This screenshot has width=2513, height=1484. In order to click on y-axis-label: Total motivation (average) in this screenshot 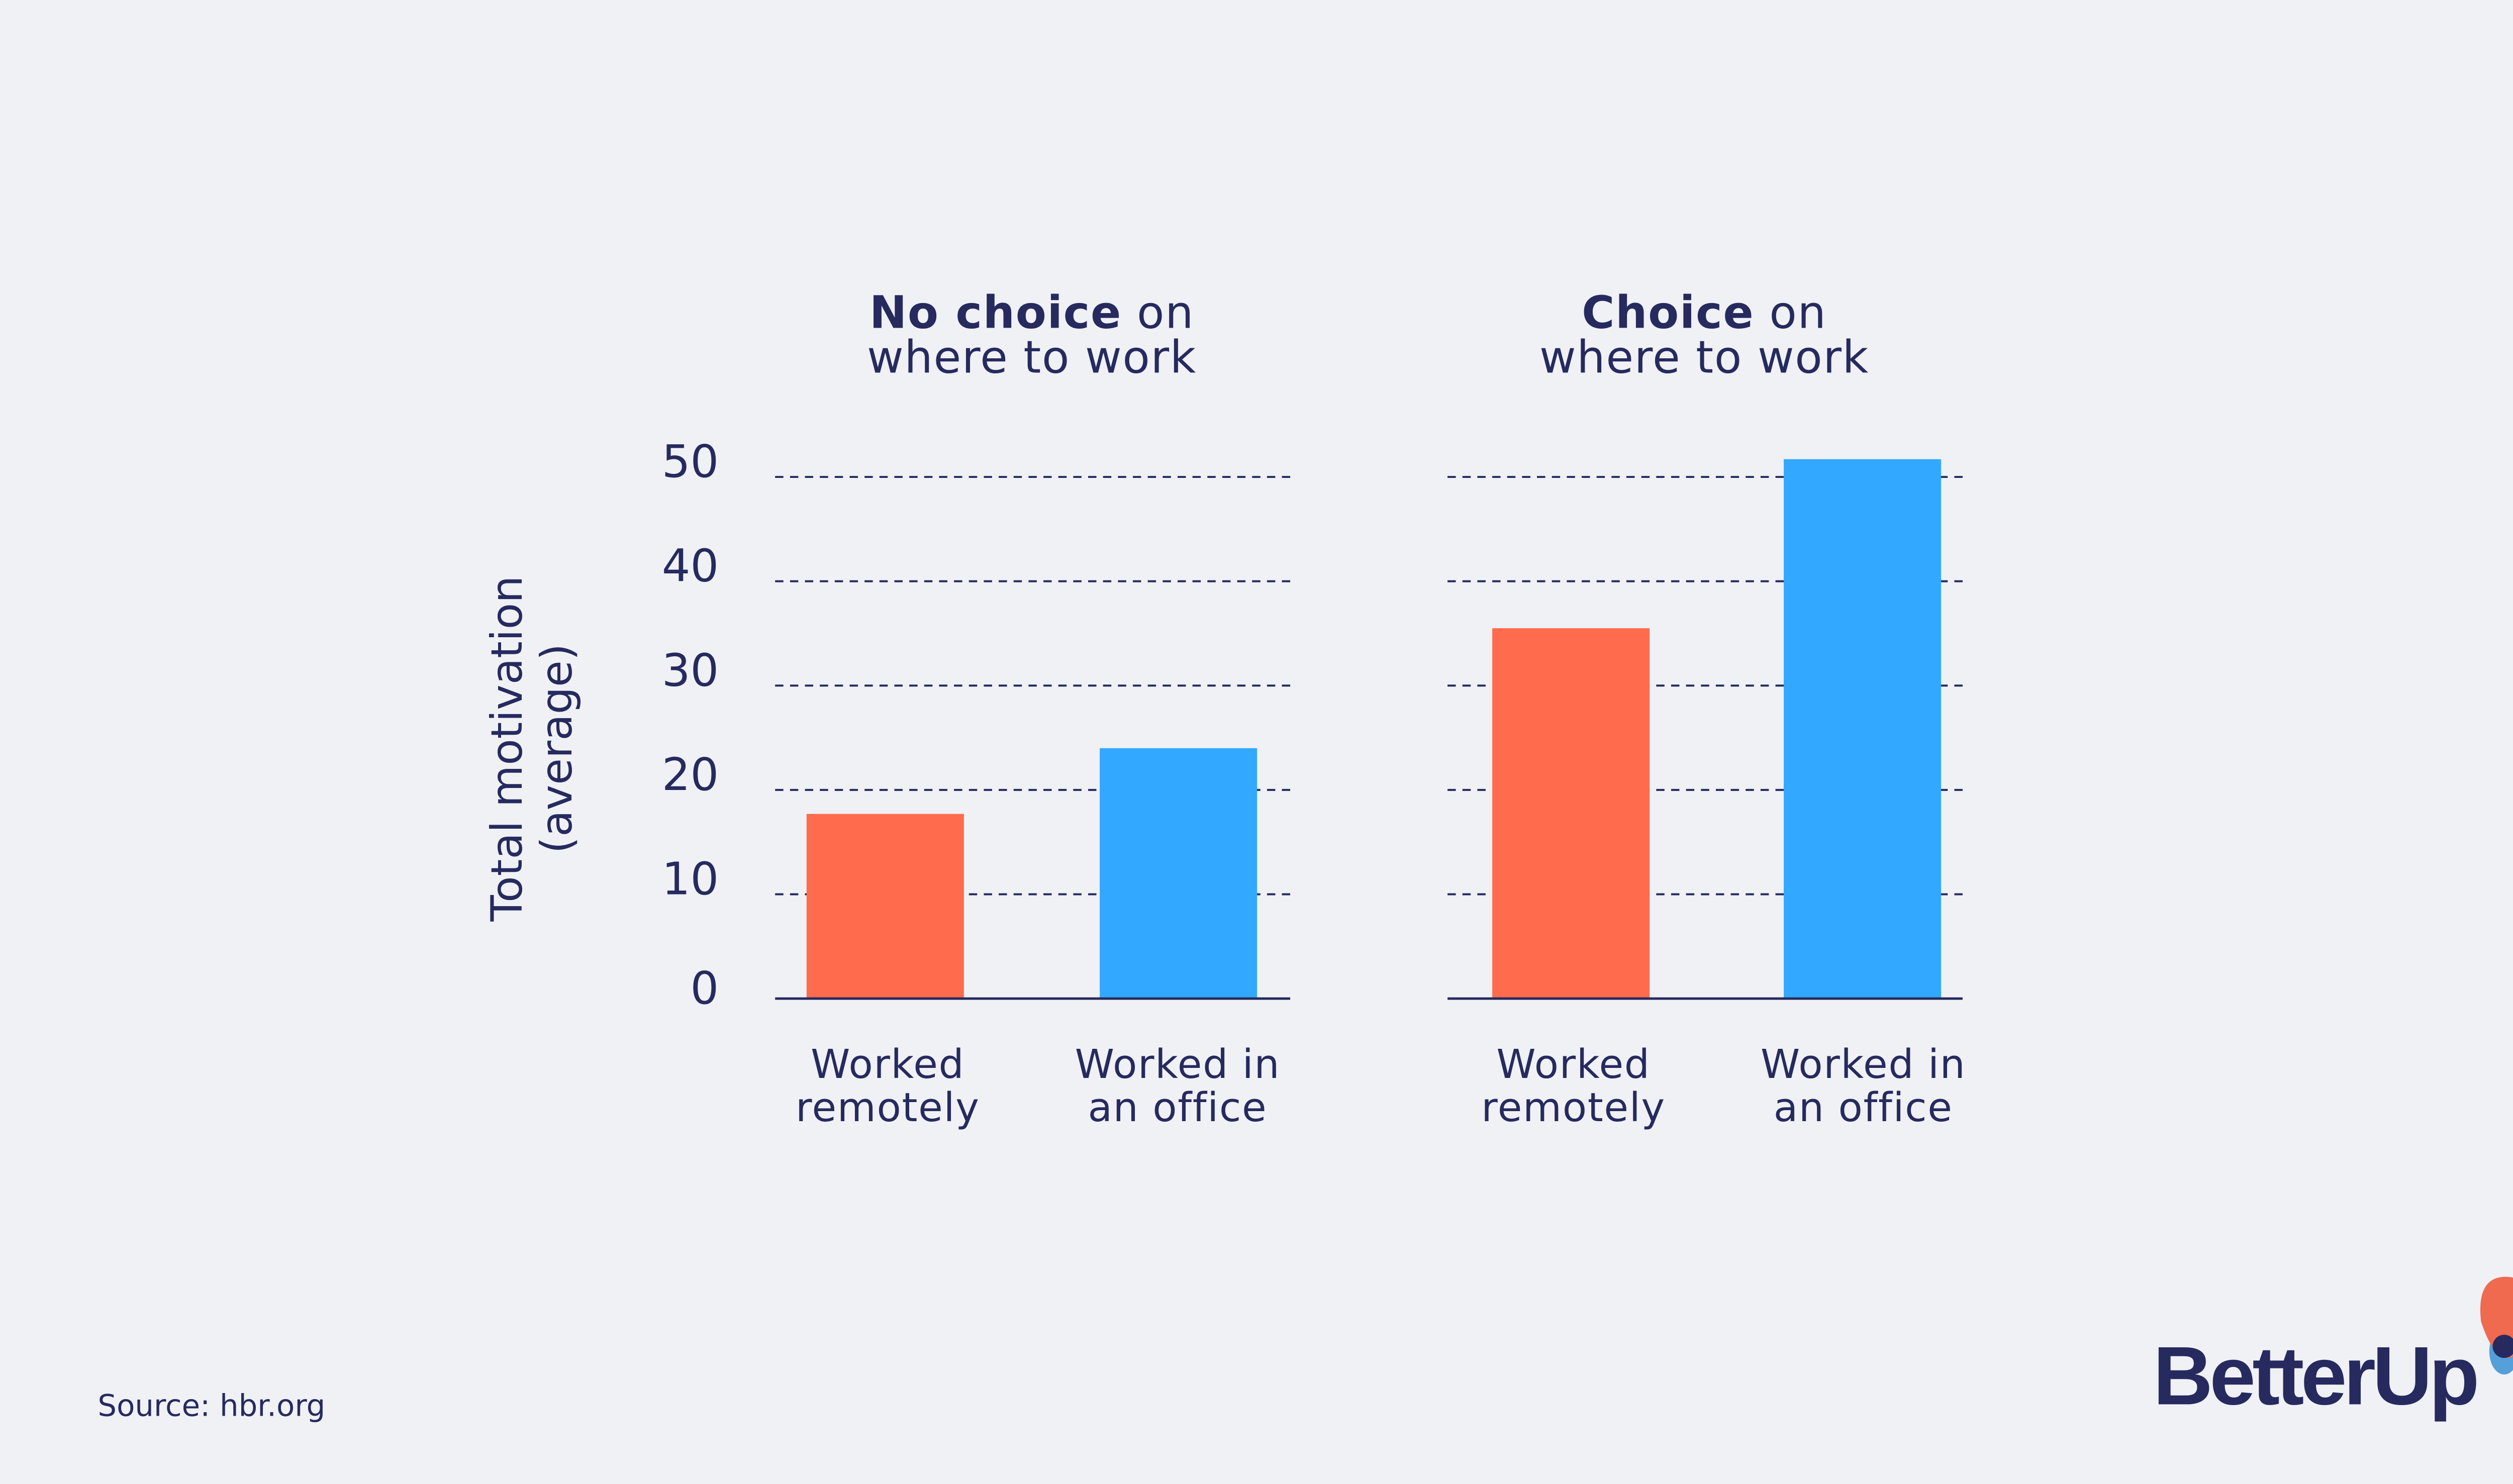, I will do `click(533, 749)`.